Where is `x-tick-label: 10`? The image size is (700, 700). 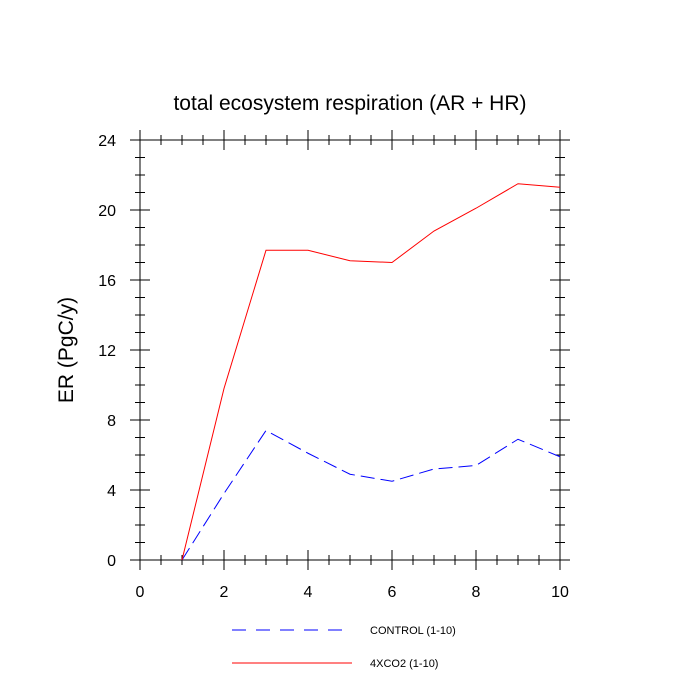
x-tick-label: 10 is located at coordinates (560, 592).